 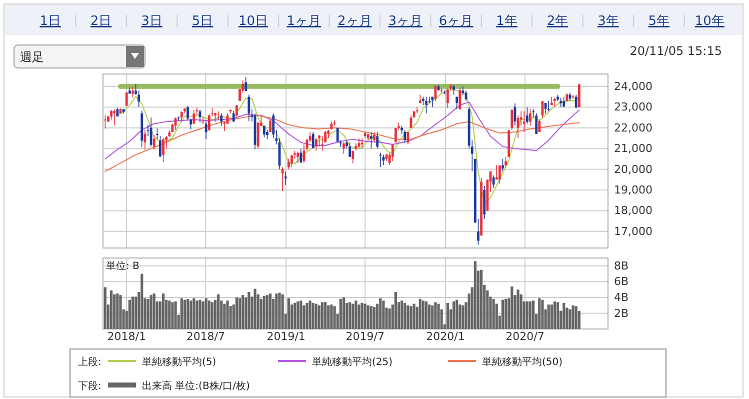 What do you see at coordinates (203, 21) in the screenshot?
I see `text: 5日` at bounding box center [203, 21].